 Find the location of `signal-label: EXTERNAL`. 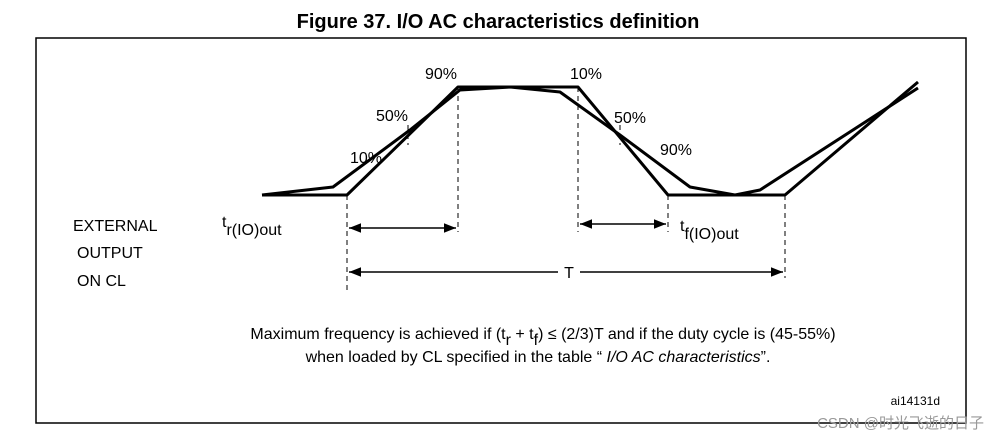

signal-label: EXTERNAL is located at coordinates (115, 226).